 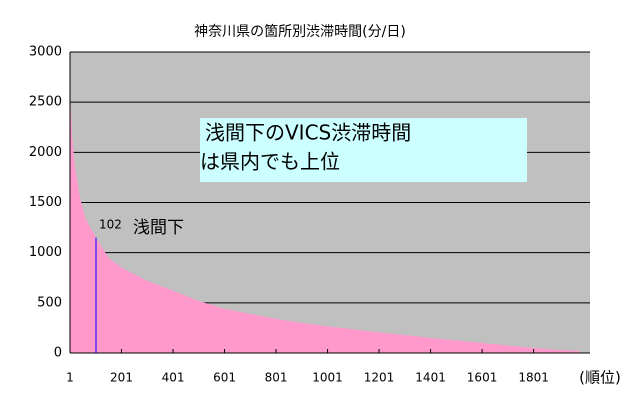 I want to click on y-tick-label: 1000, so click(x=45, y=252).